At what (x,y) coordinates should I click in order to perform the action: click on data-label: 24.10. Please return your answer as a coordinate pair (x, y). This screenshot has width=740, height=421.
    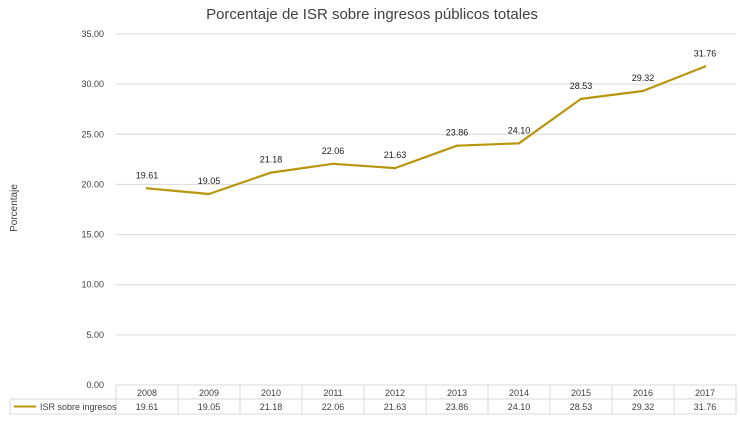
    Looking at the image, I should click on (519, 130).